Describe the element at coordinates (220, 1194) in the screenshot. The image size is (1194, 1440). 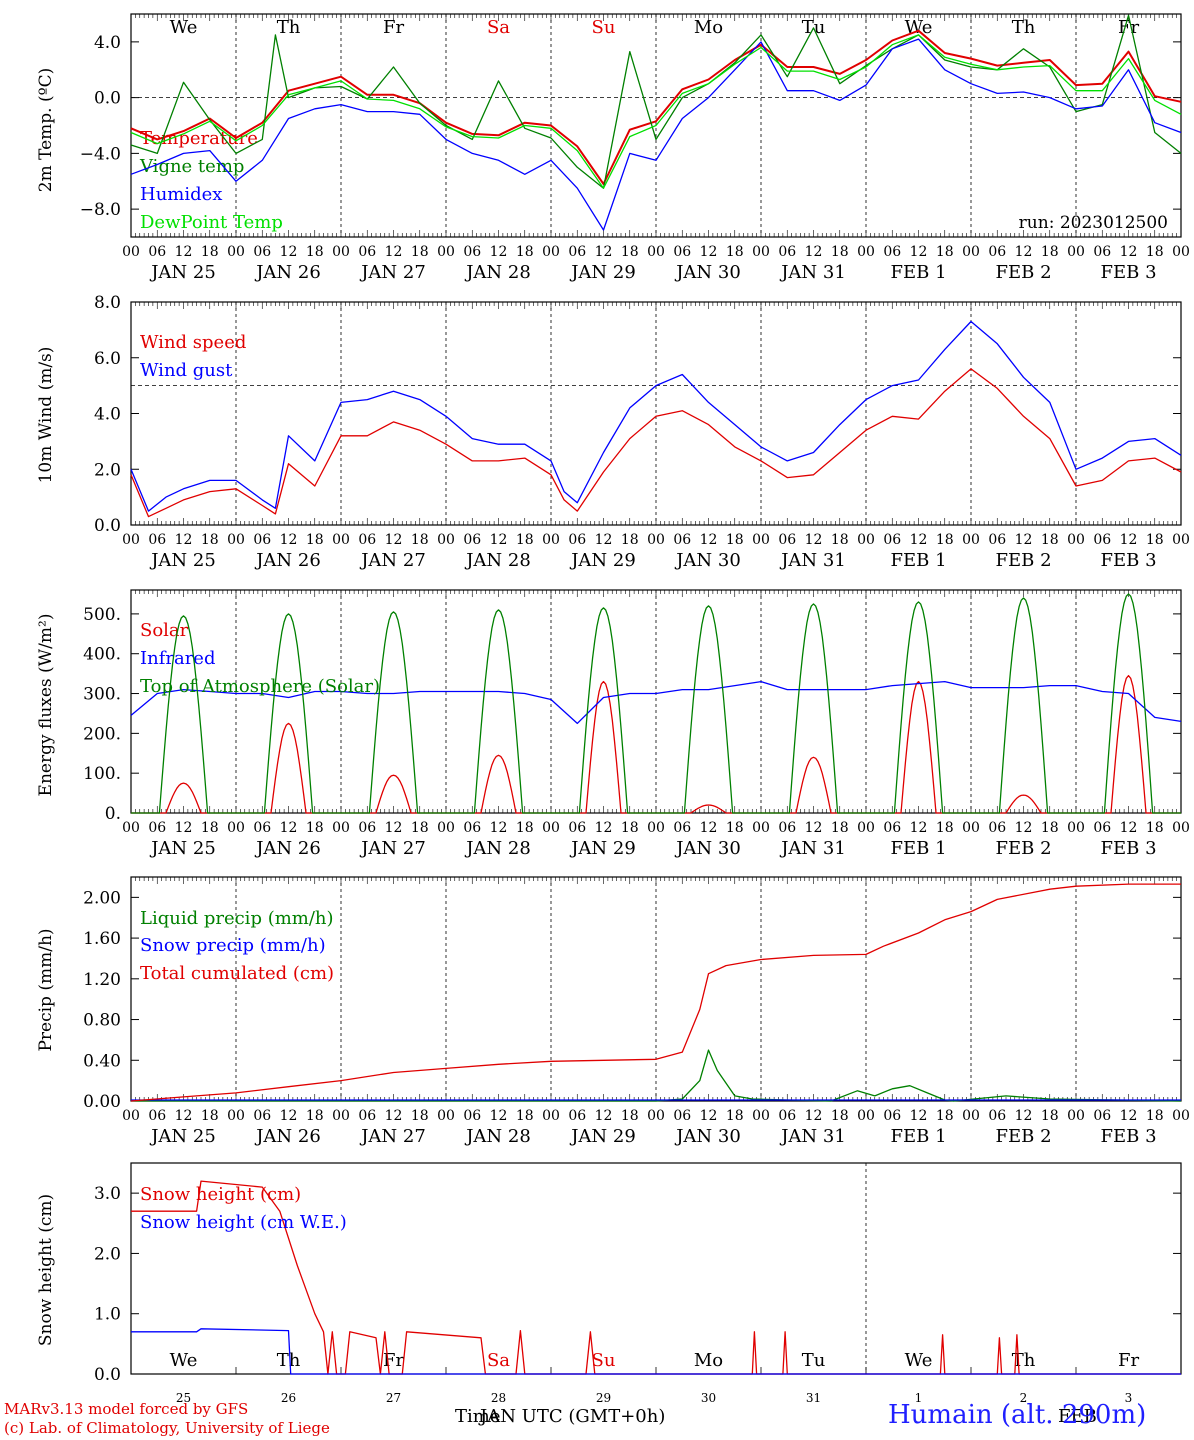
I see `legend-entry: Snow height (cm)` at that location.